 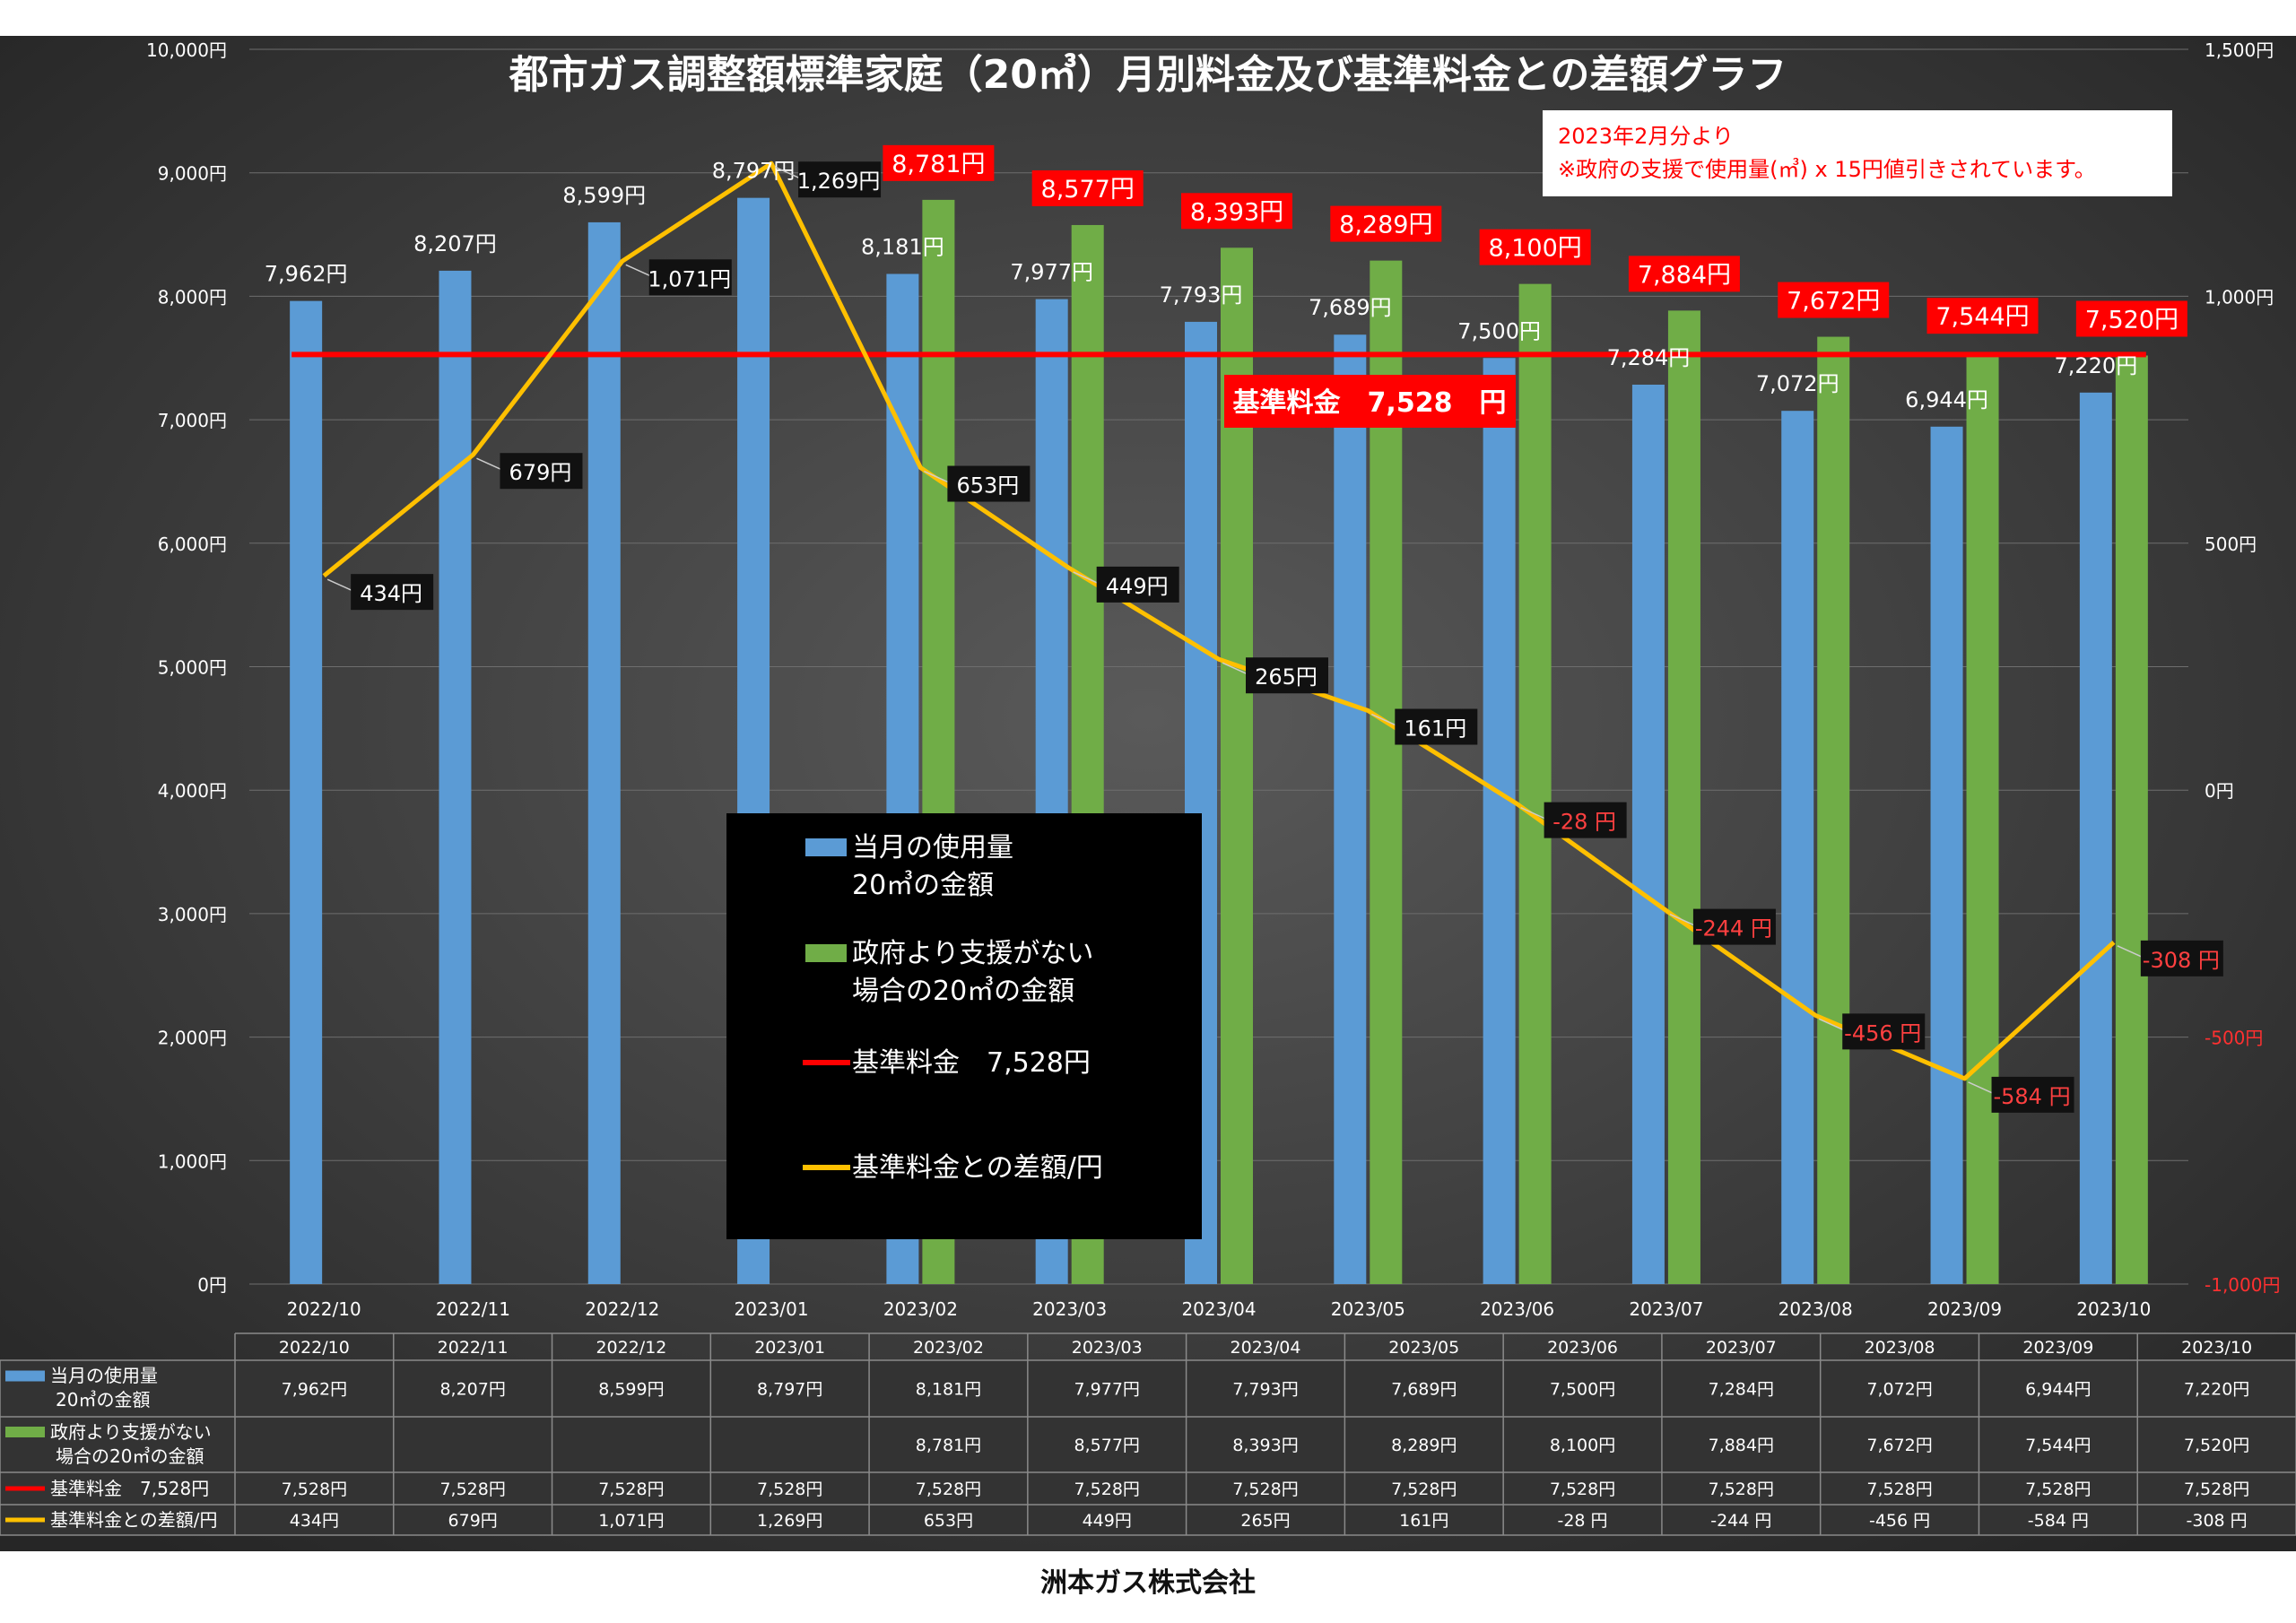 I want to click on data-label-difference: -584 円, so click(x=2031, y=1096).